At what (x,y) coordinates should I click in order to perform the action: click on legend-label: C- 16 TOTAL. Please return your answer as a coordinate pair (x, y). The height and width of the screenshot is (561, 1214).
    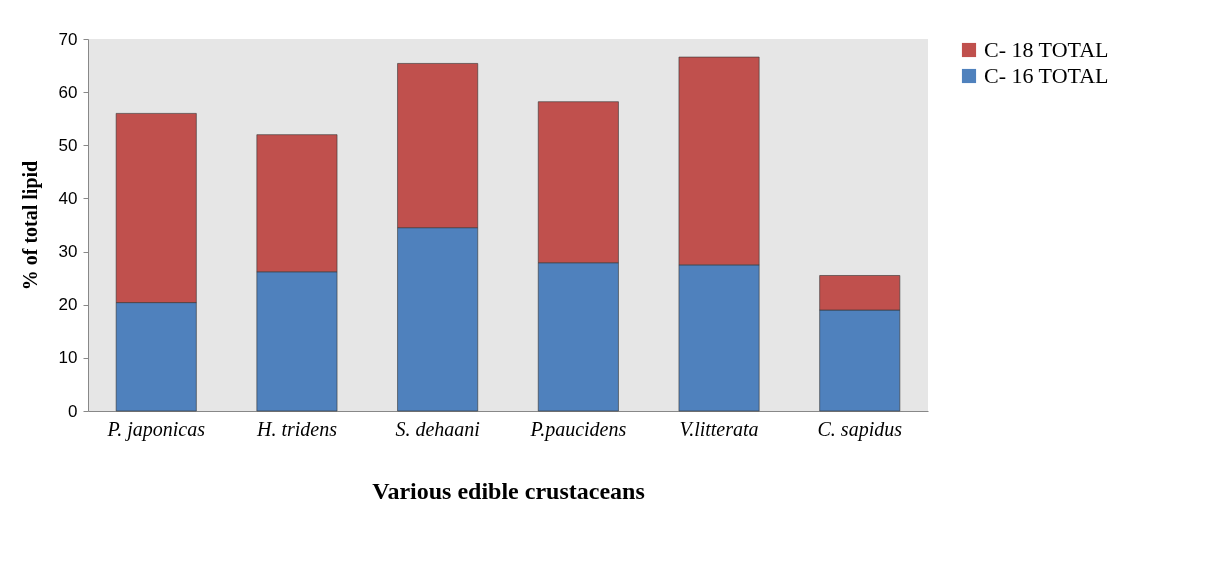
    Looking at the image, I should click on (1046, 75).